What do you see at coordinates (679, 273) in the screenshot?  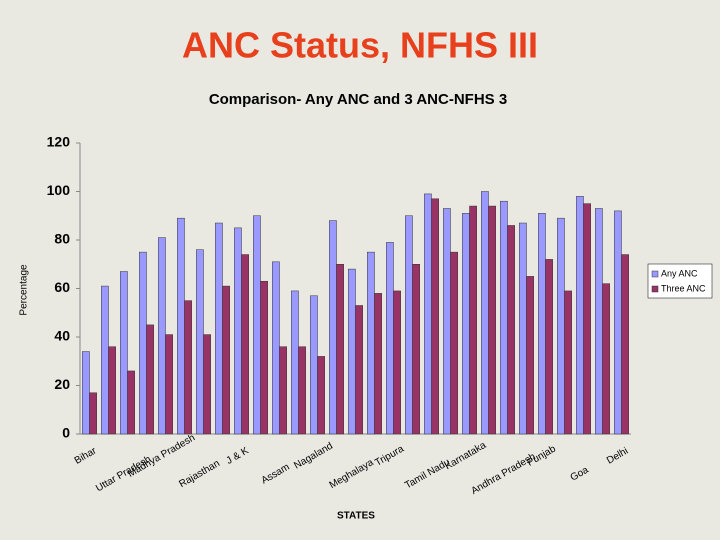 I see `legend-label: Any ANC` at bounding box center [679, 273].